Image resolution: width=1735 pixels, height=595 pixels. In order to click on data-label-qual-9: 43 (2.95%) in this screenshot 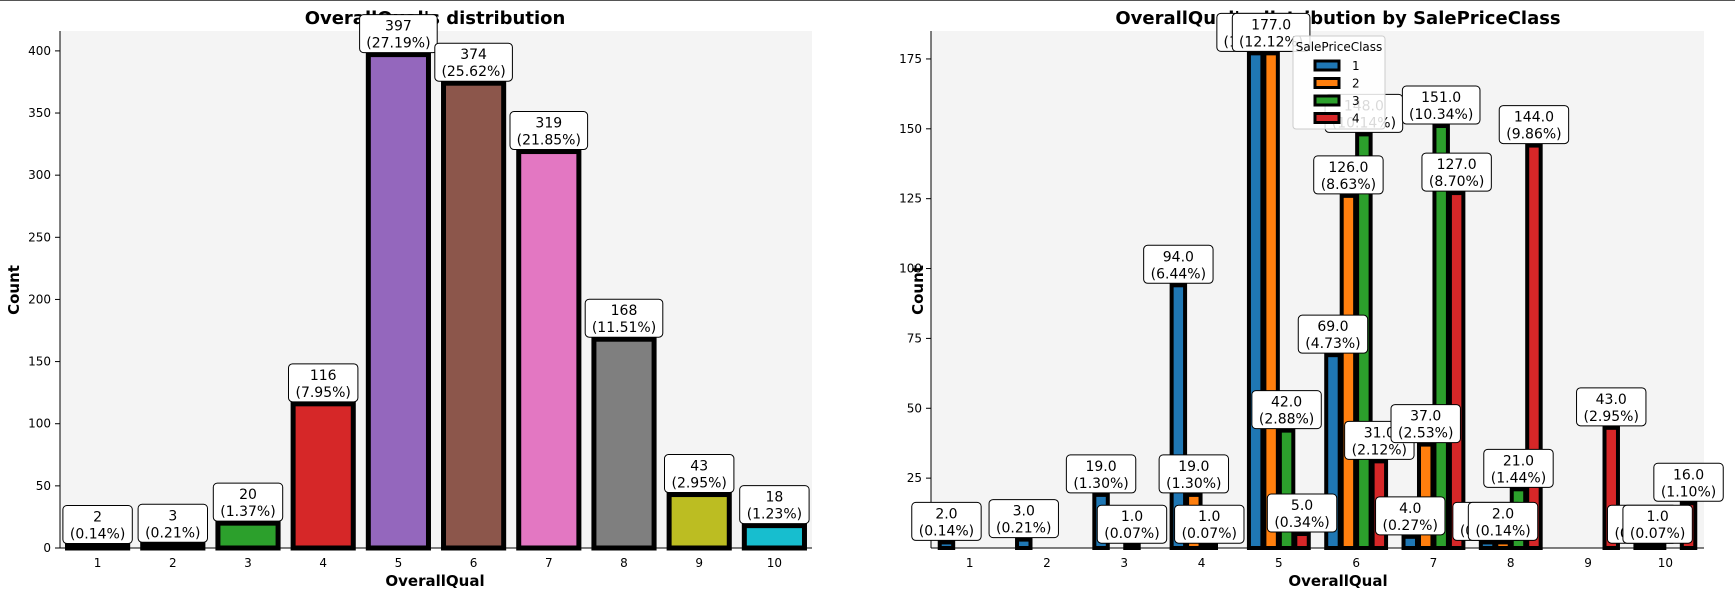, I will do `click(699, 474)`.